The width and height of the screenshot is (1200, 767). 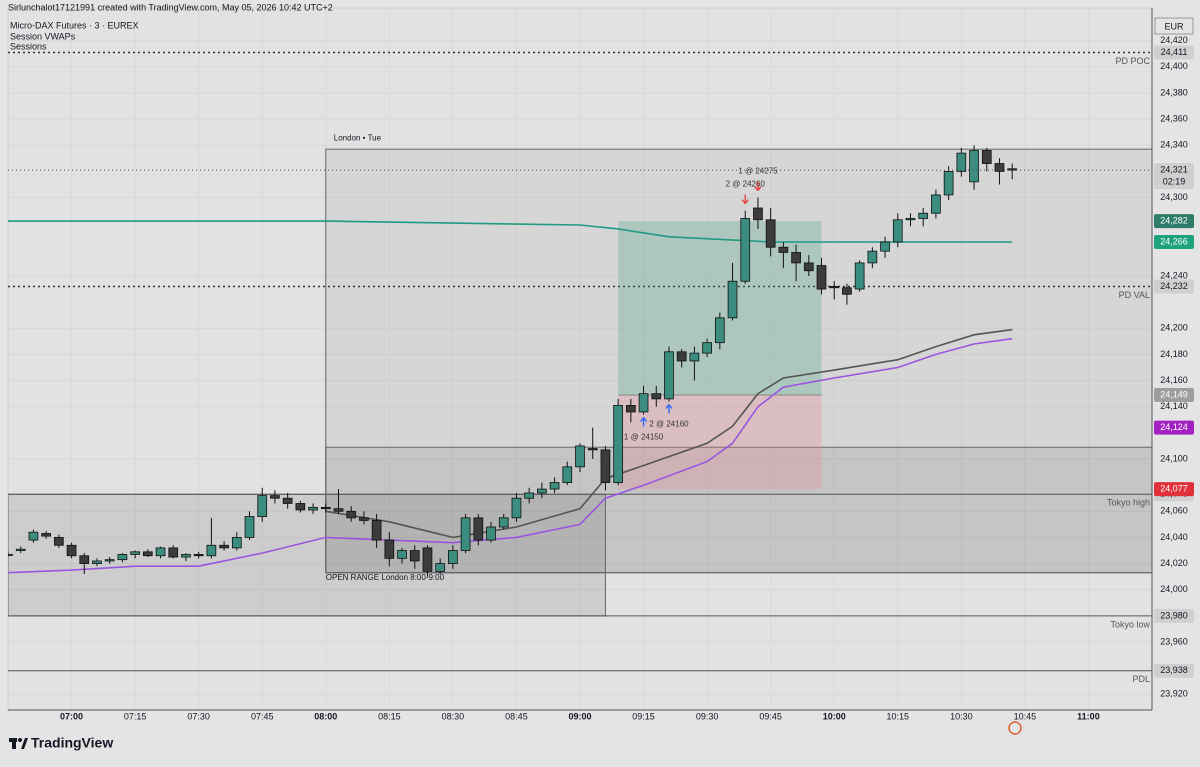 I want to click on price-tag-label: 24,282, so click(x=1174, y=220).